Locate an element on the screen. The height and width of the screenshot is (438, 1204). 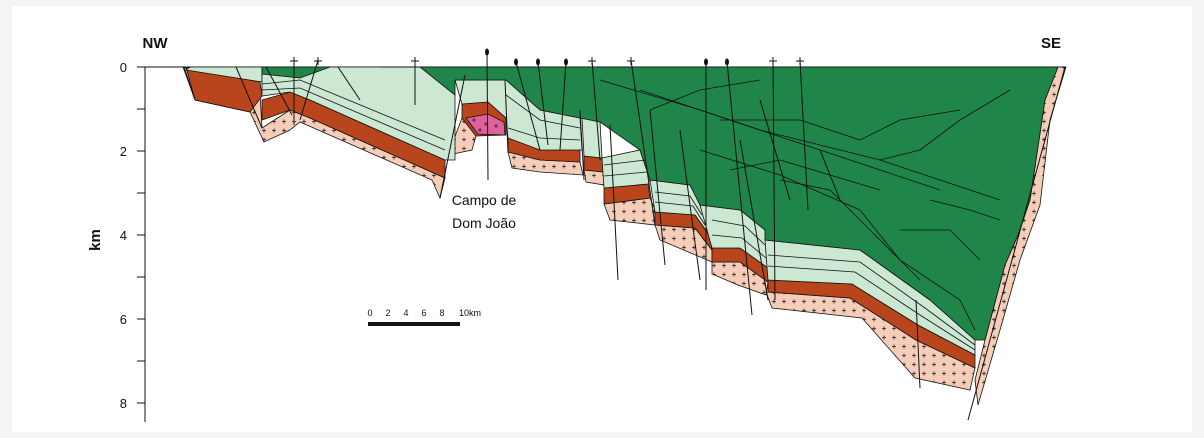
dark-green-layer is located at coordinates (296, 72).